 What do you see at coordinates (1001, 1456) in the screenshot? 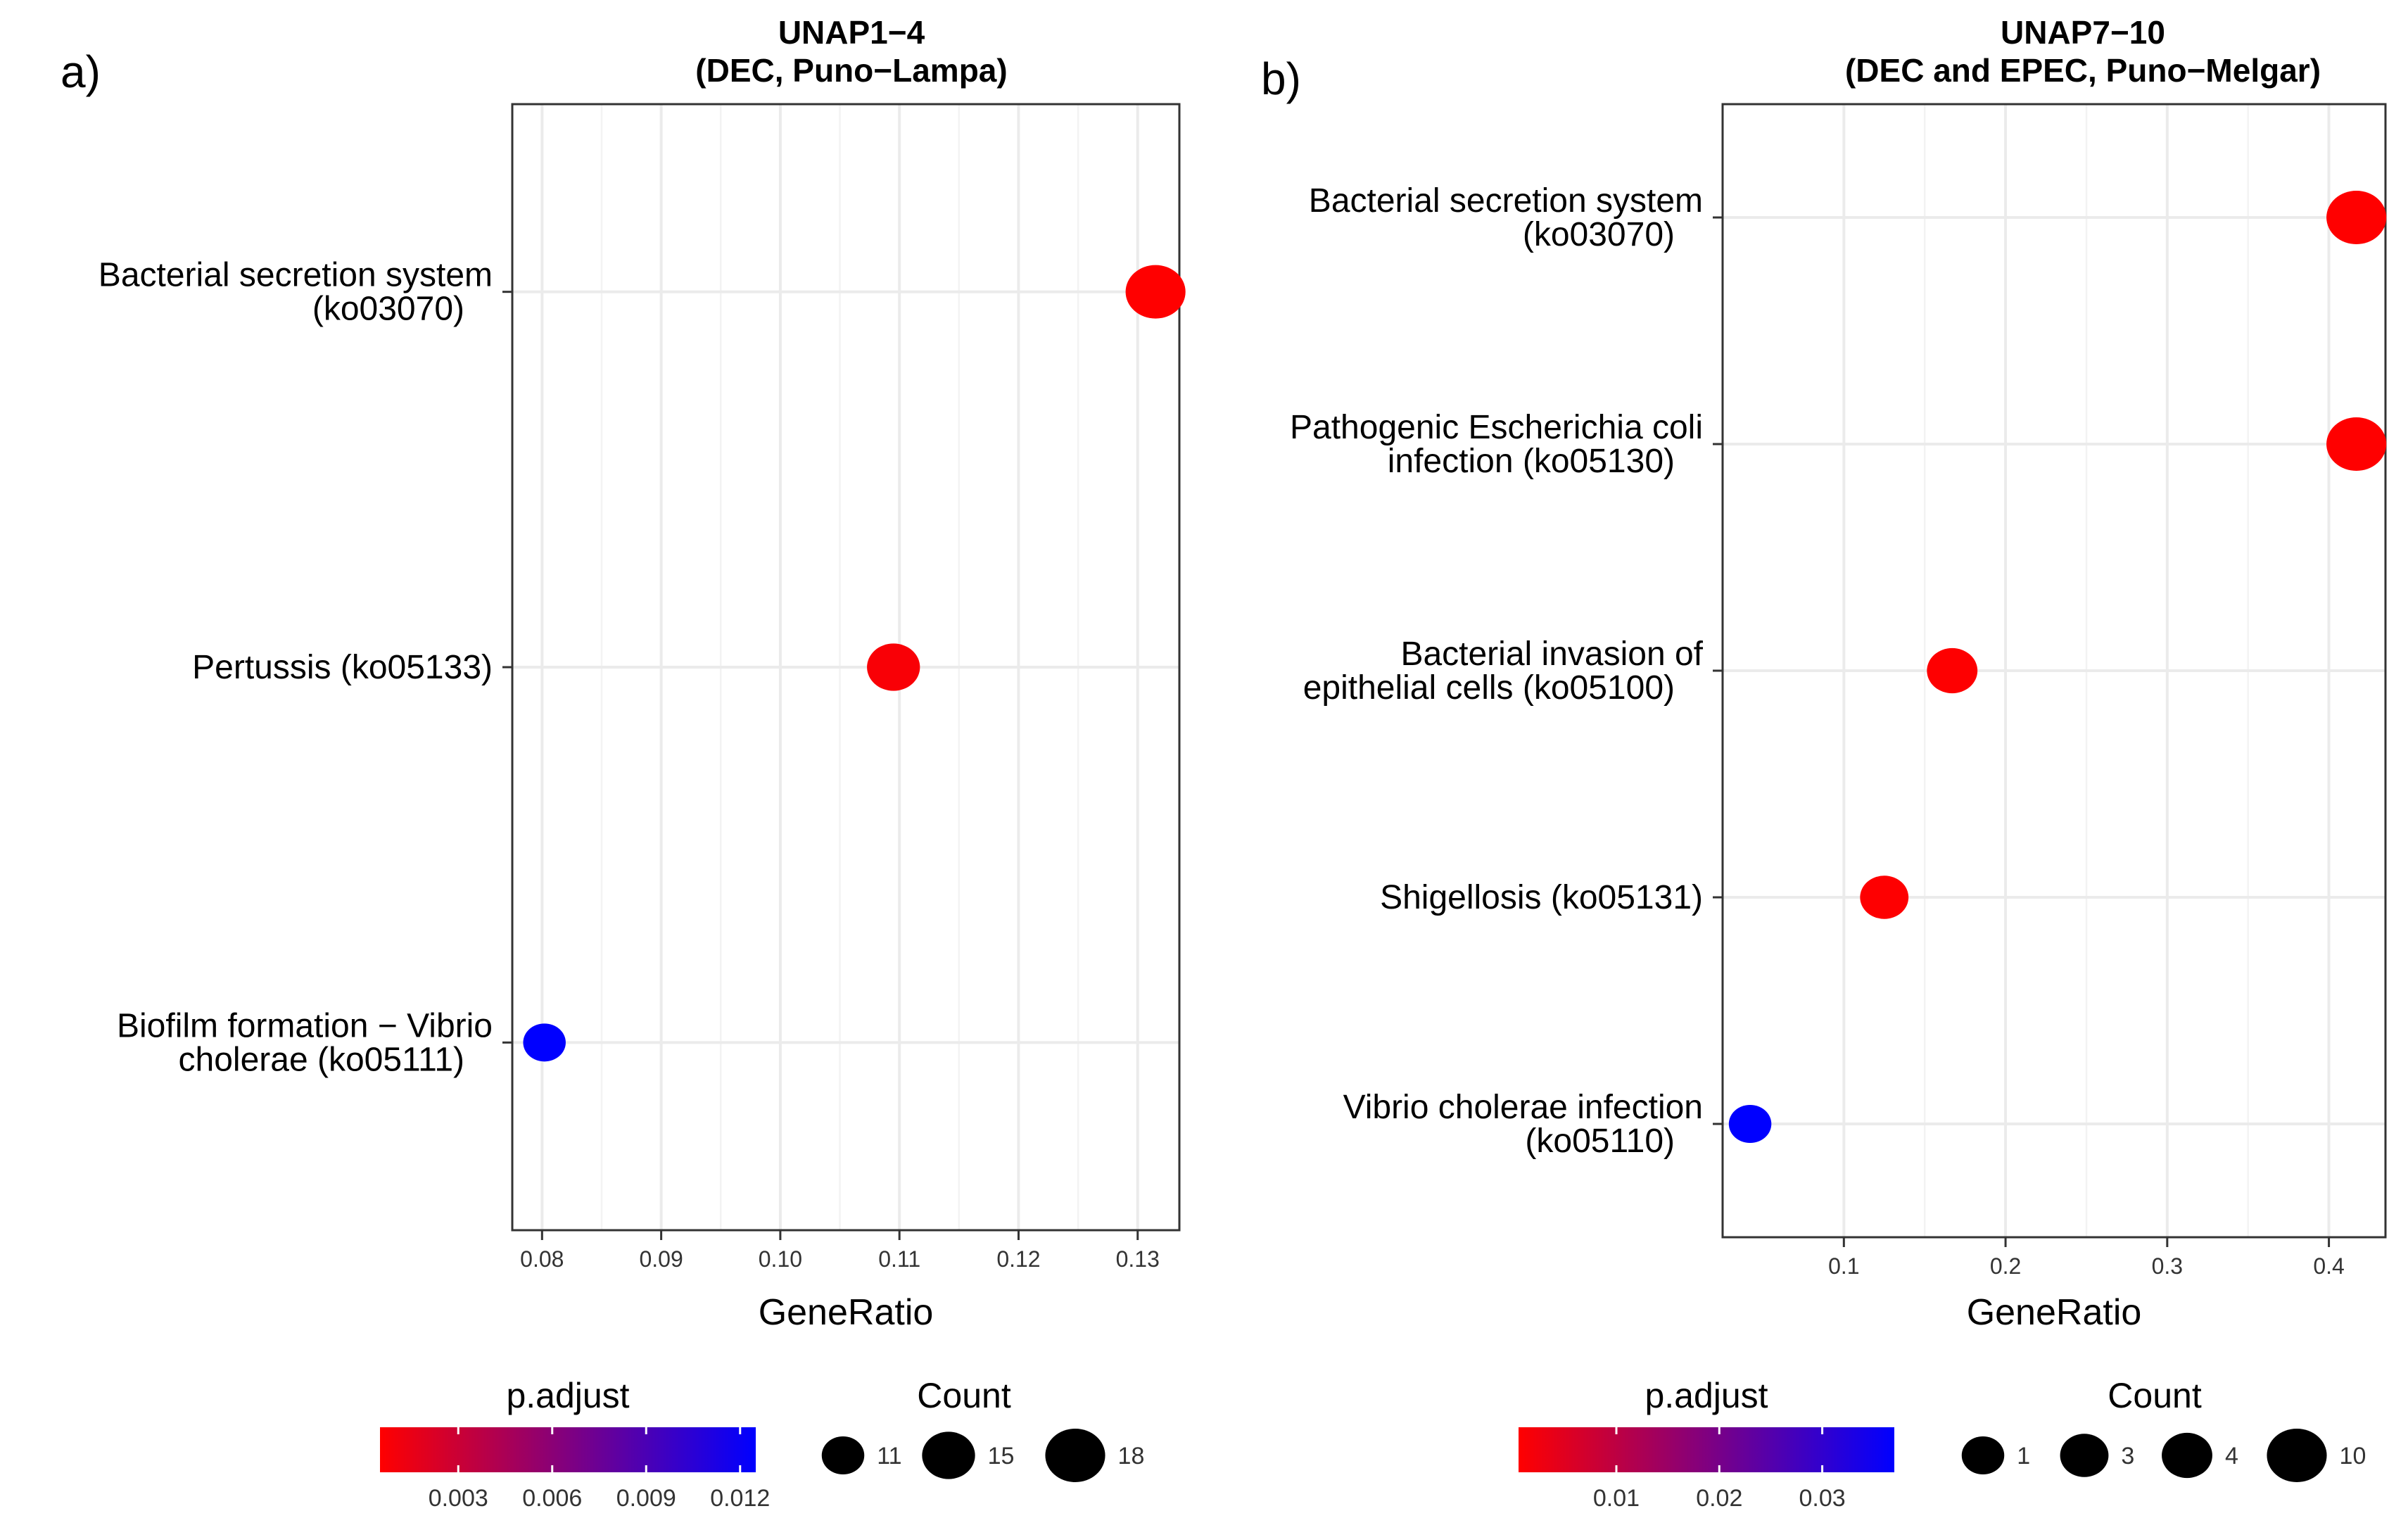
I see `size-legend-label: 15` at bounding box center [1001, 1456].